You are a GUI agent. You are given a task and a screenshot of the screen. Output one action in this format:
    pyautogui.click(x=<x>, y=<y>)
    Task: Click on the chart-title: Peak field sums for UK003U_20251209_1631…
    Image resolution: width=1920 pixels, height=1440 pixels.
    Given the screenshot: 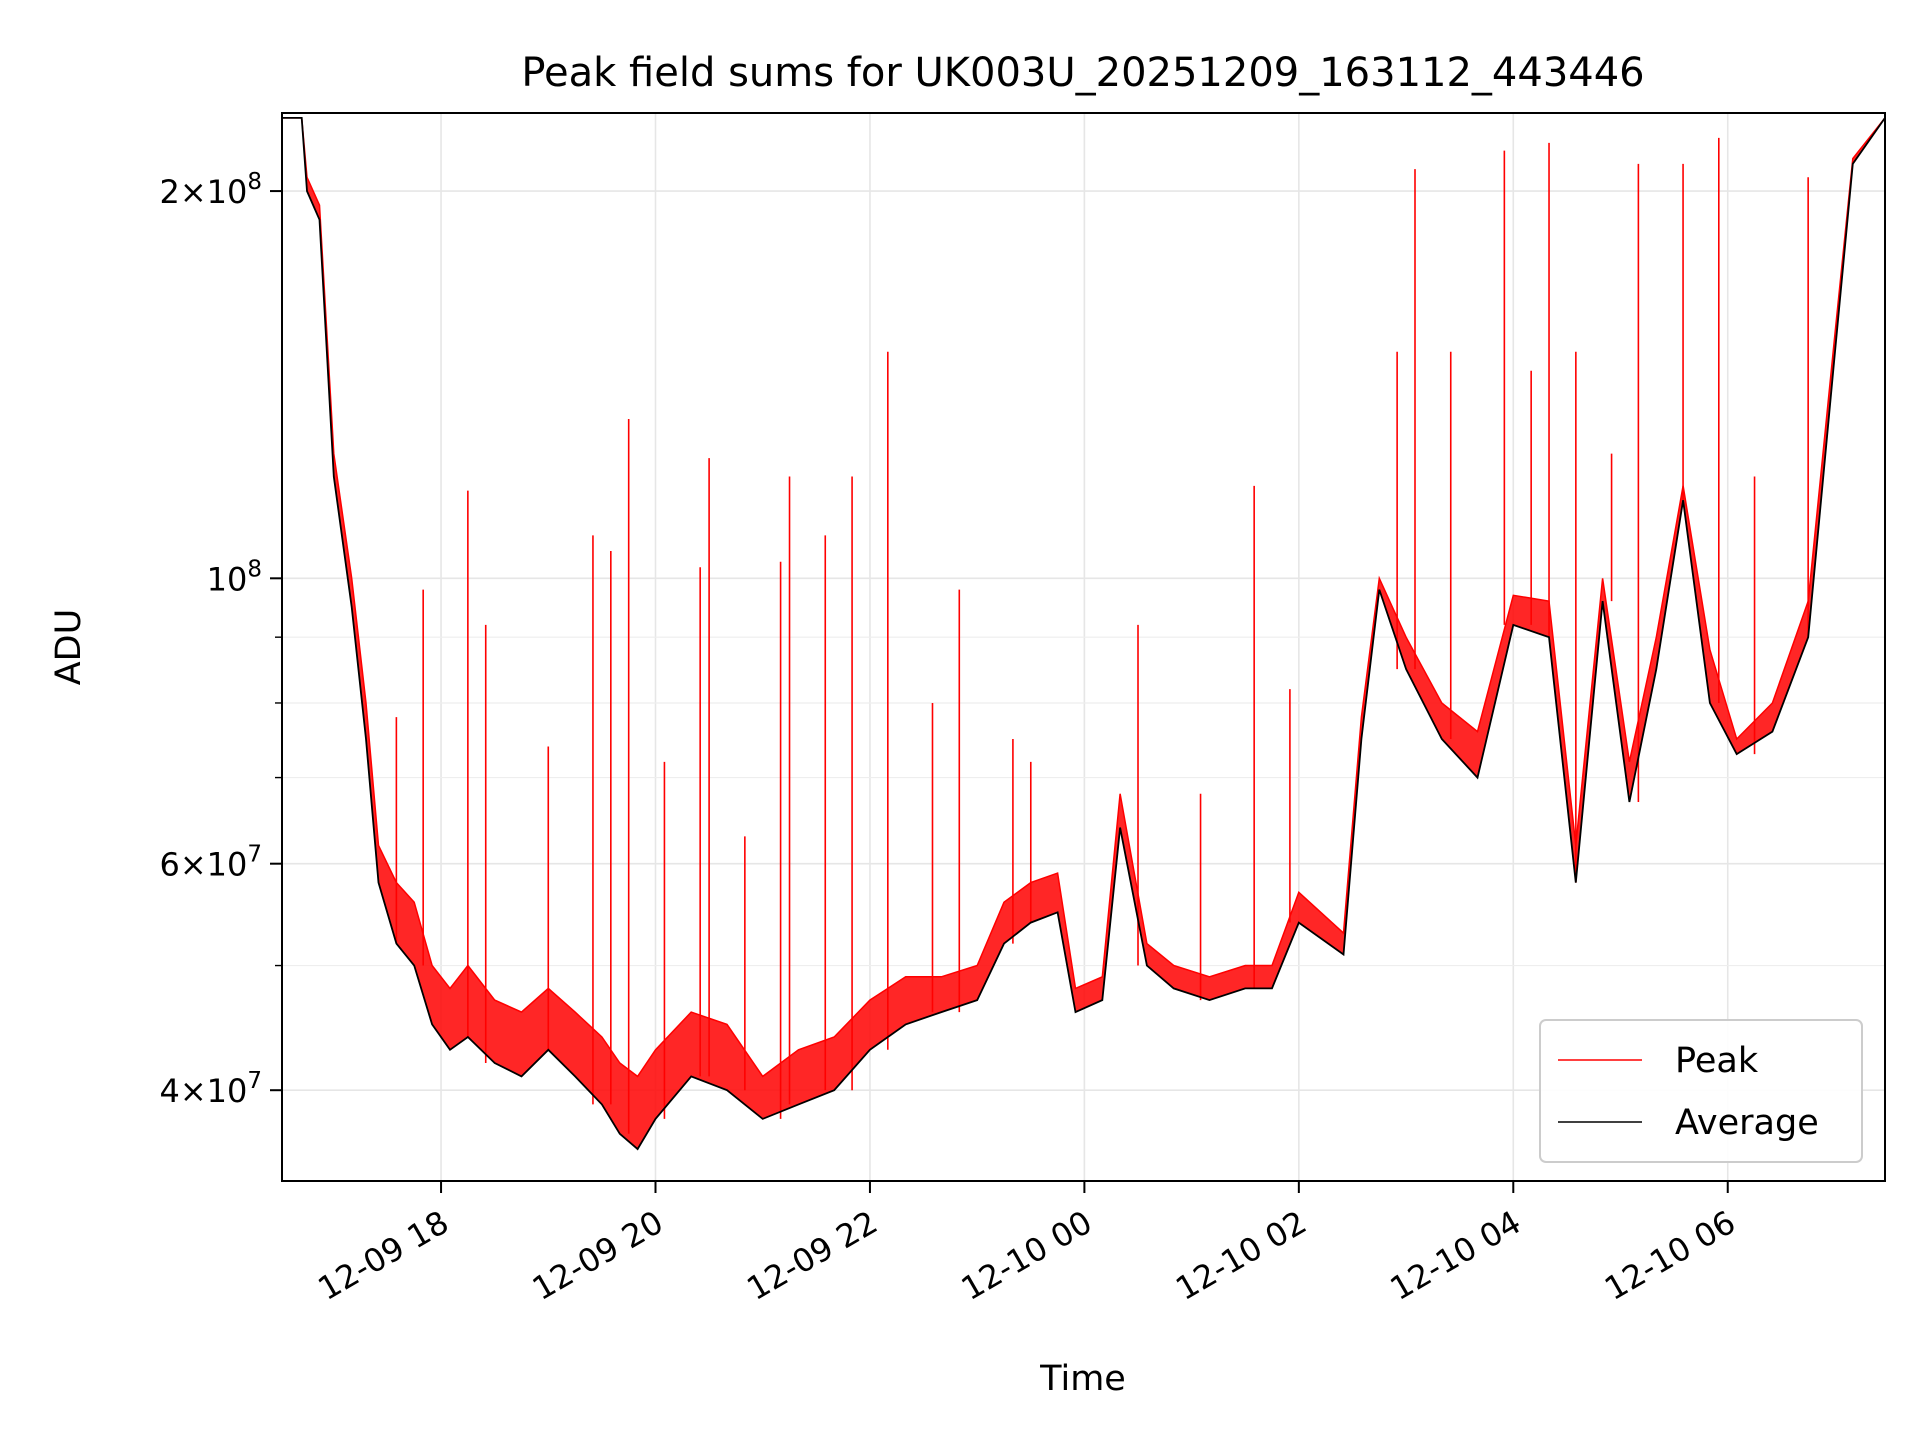 What is the action you would take?
    pyautogui.click(x=1082, y=73)
    